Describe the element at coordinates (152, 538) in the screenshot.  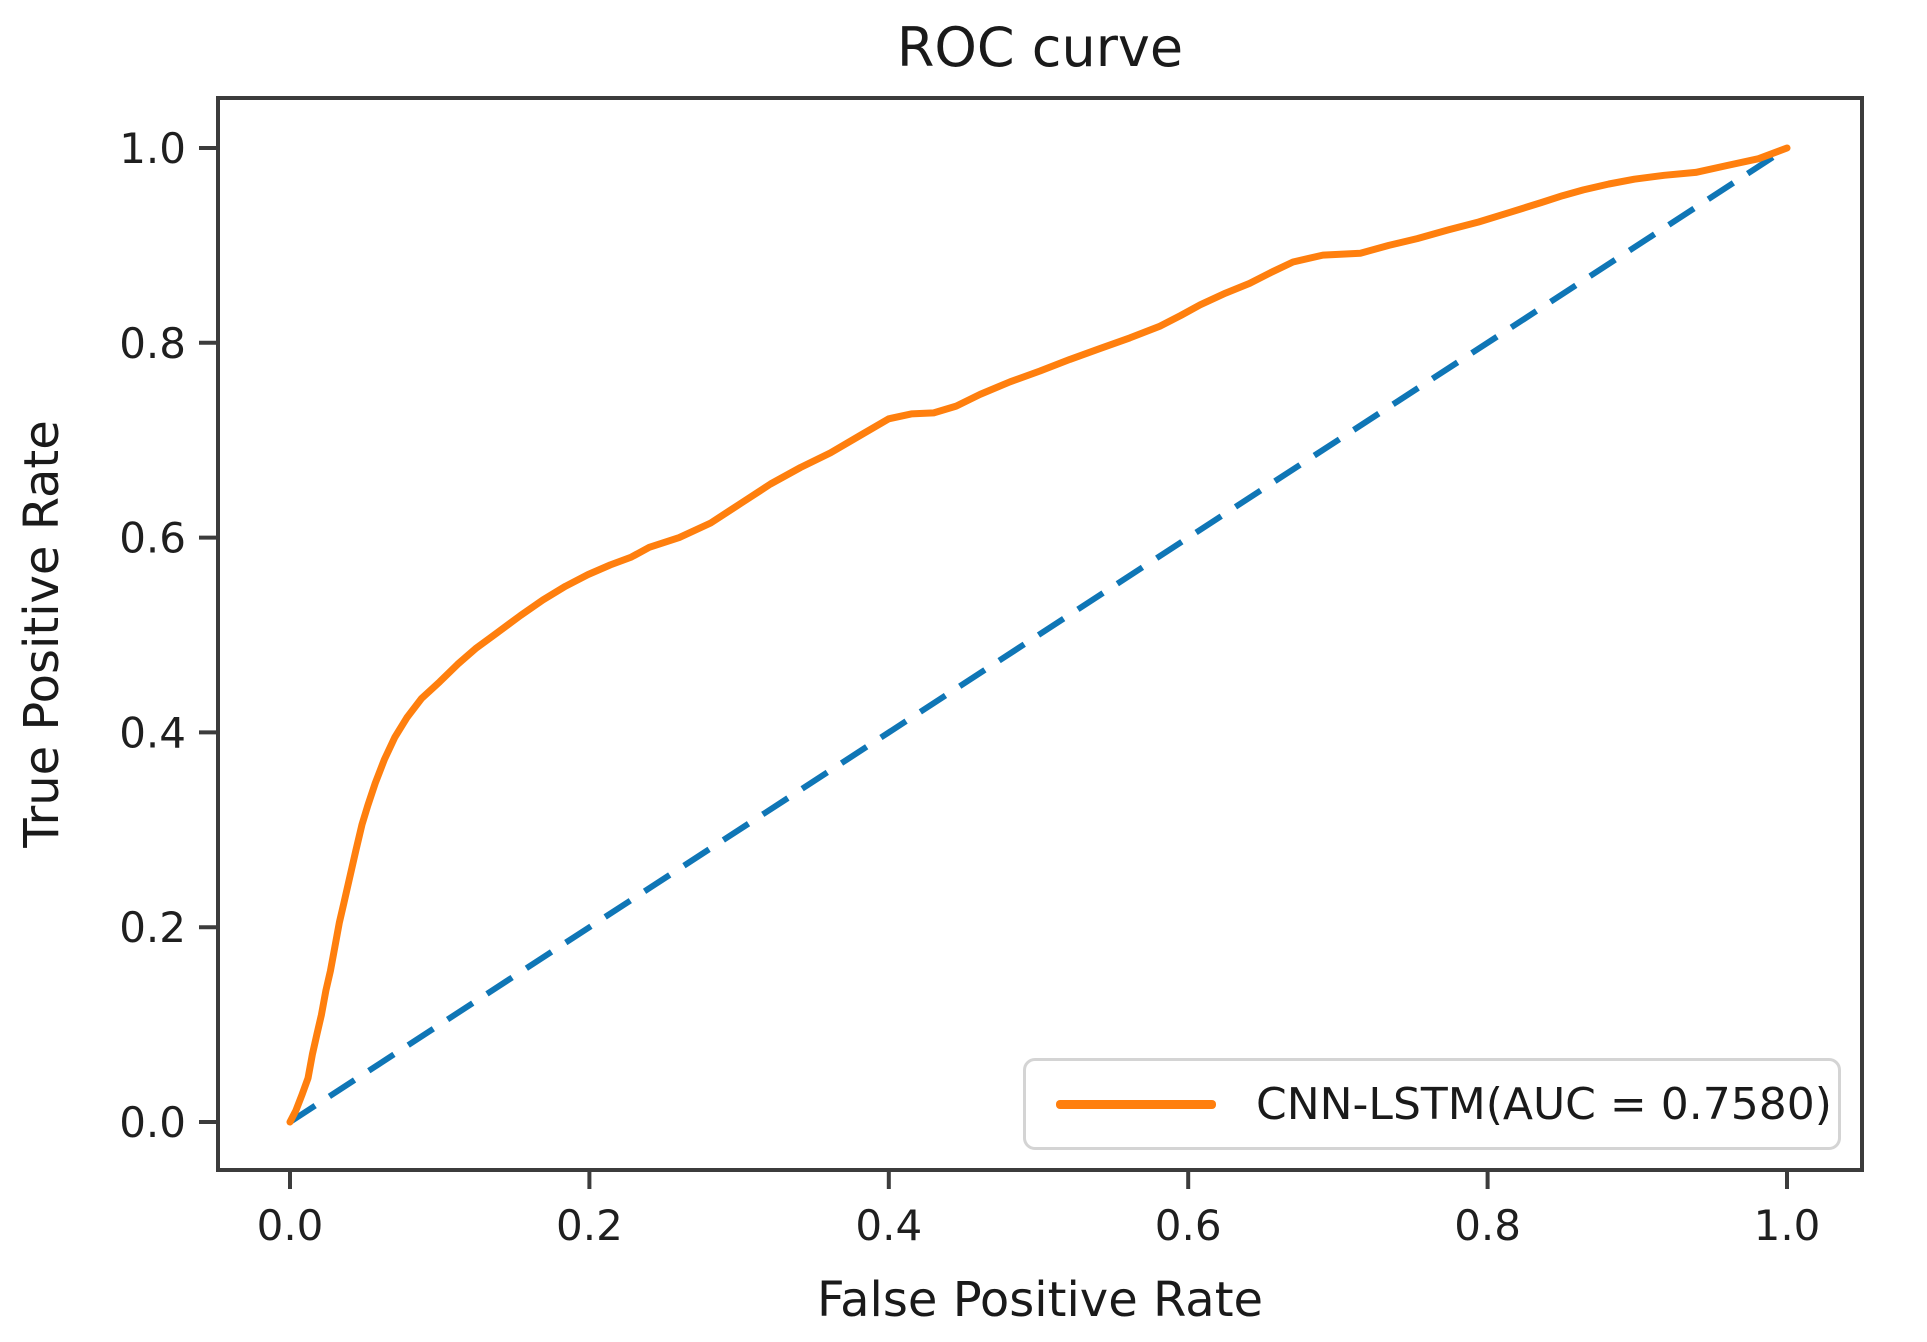
I see `y-tick-label: 0.6` at that location.